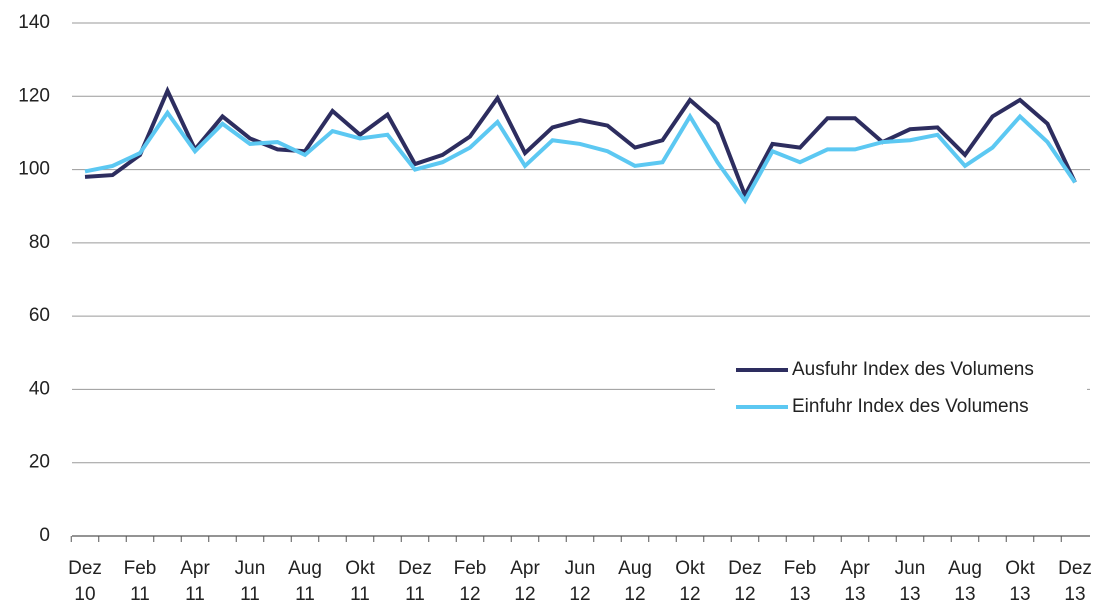  What do you see at coordinates (690, 581) in the screenshot?
I see `x-tick-label: Okt 12` at bounding box center [690, 581].